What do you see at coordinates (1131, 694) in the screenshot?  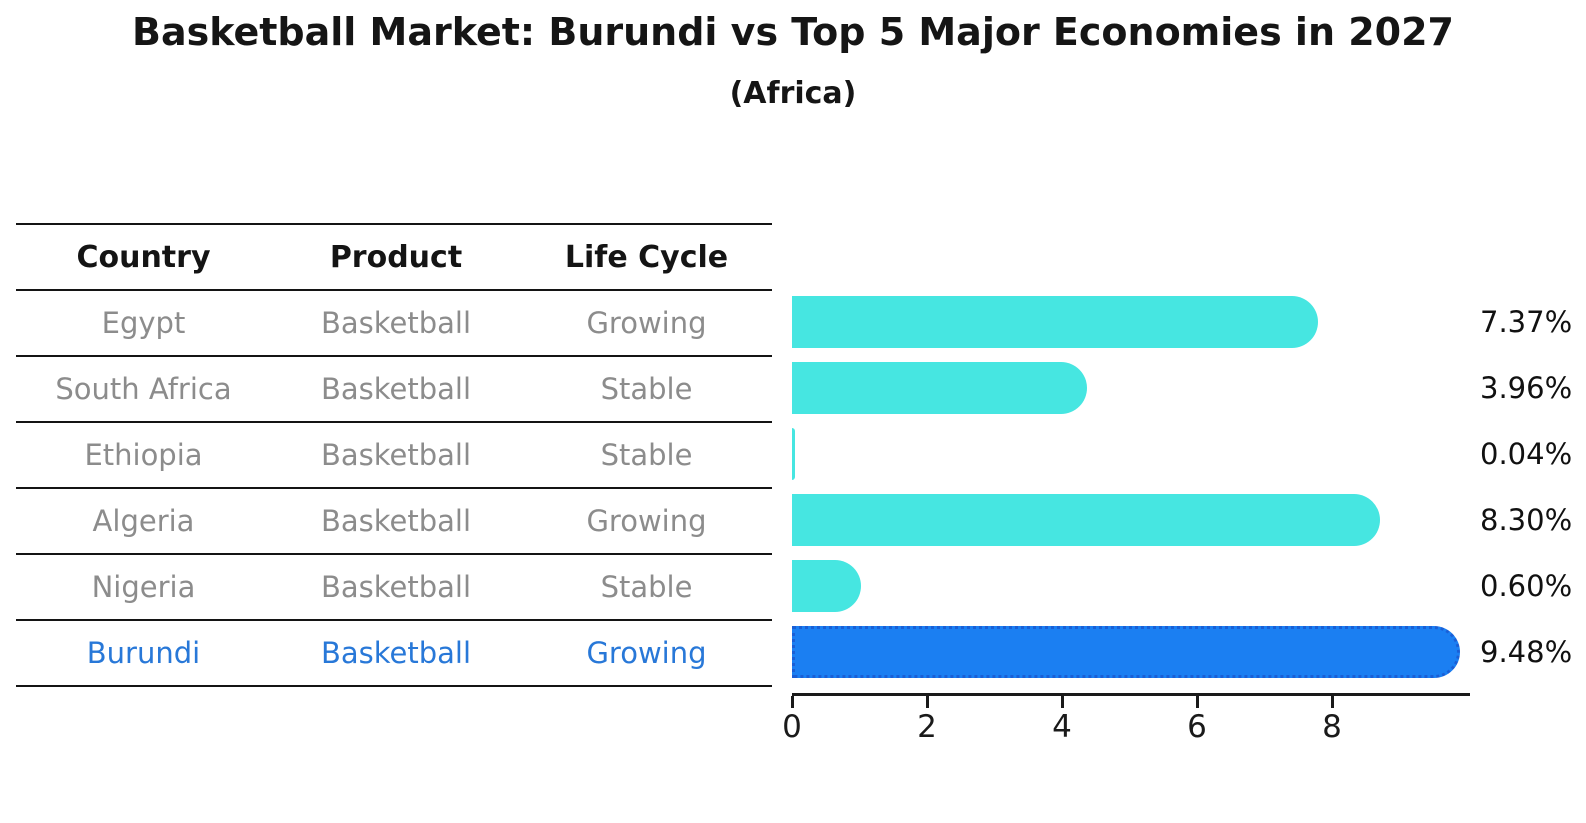 I see `x-axis-line` at bounding box center [1131, 694].